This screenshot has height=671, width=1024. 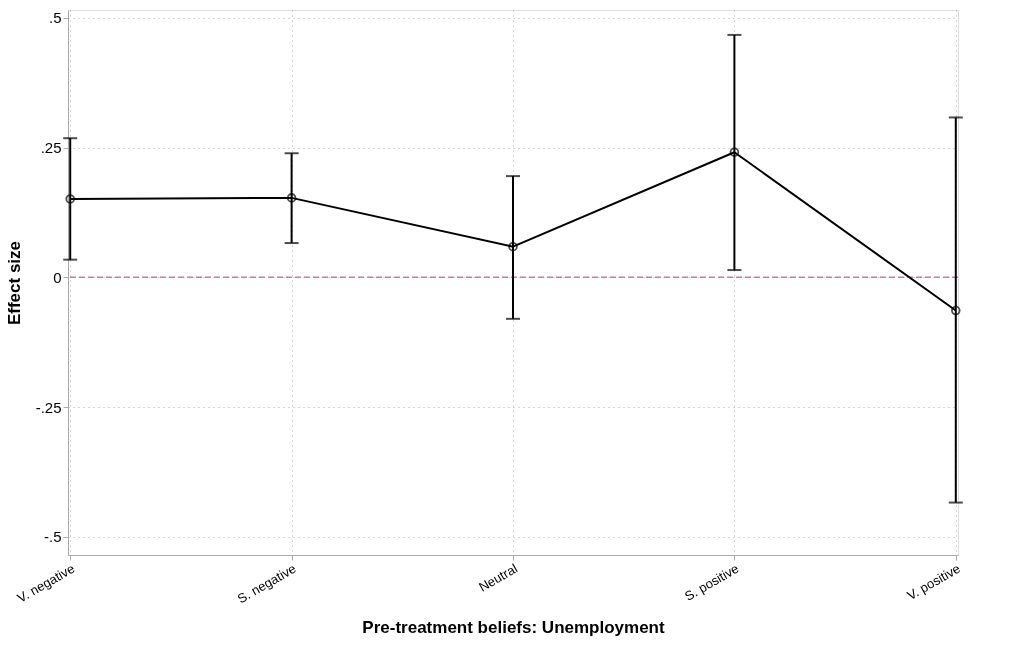 I want to click on y-tick-label: .5, so click(x=55, y=18).